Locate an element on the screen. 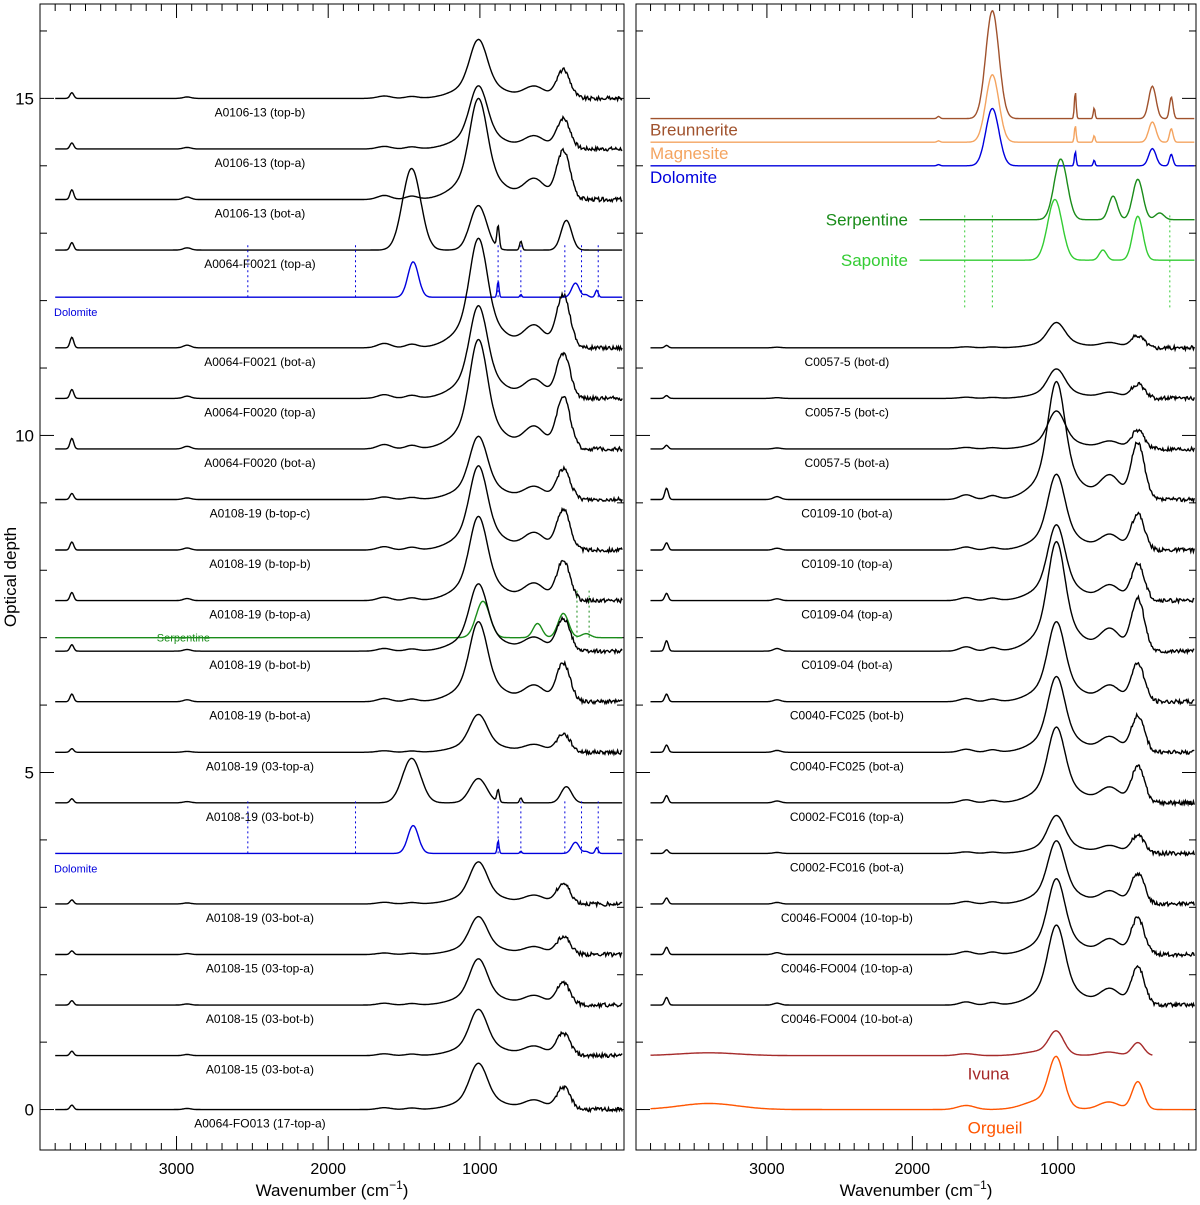  series-label: Orgueil is located at coordinates (995, 1128).